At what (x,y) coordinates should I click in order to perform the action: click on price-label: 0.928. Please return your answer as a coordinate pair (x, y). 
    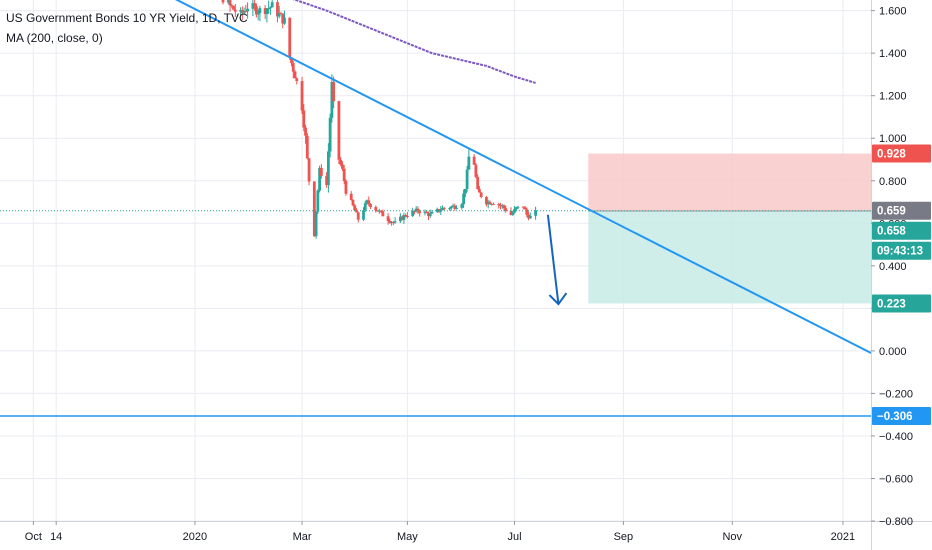
    Looking at the image, I should click on (891, 155).